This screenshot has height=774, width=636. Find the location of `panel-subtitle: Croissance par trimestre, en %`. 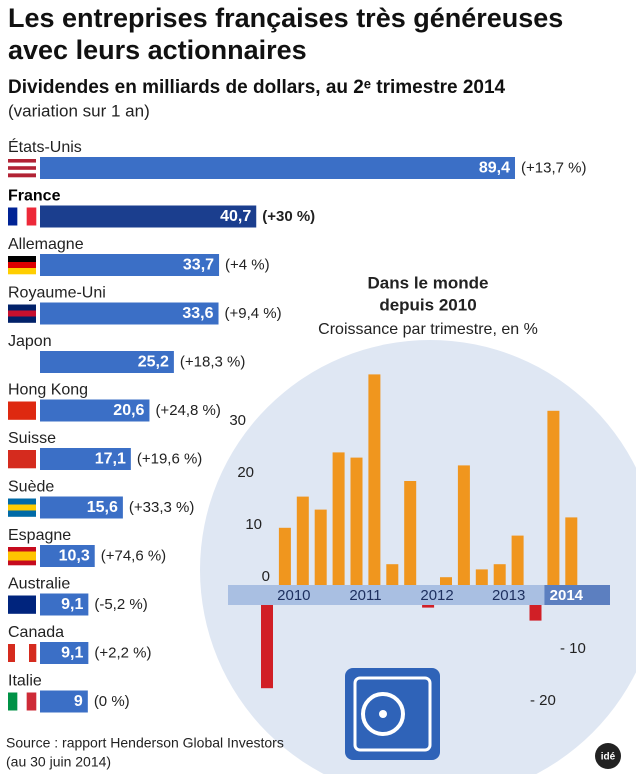

panel-subtitle: Croissance par trimestre, en % is located at coordinates (428, 329).